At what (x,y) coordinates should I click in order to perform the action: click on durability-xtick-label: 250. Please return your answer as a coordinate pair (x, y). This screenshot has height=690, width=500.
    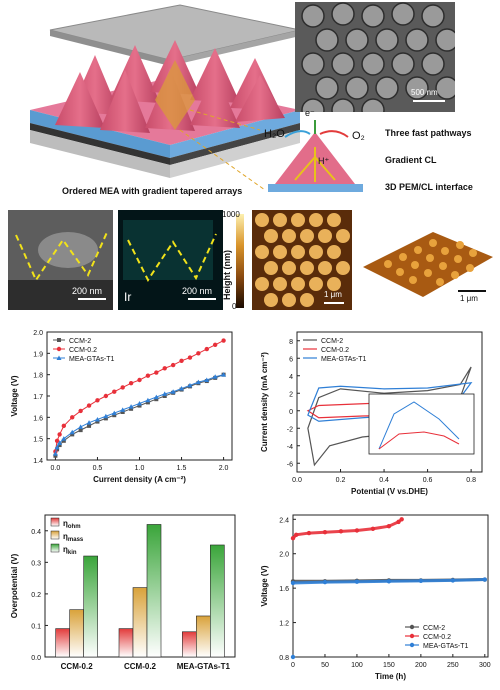
    Looking at the image, I should click on (453, 665).